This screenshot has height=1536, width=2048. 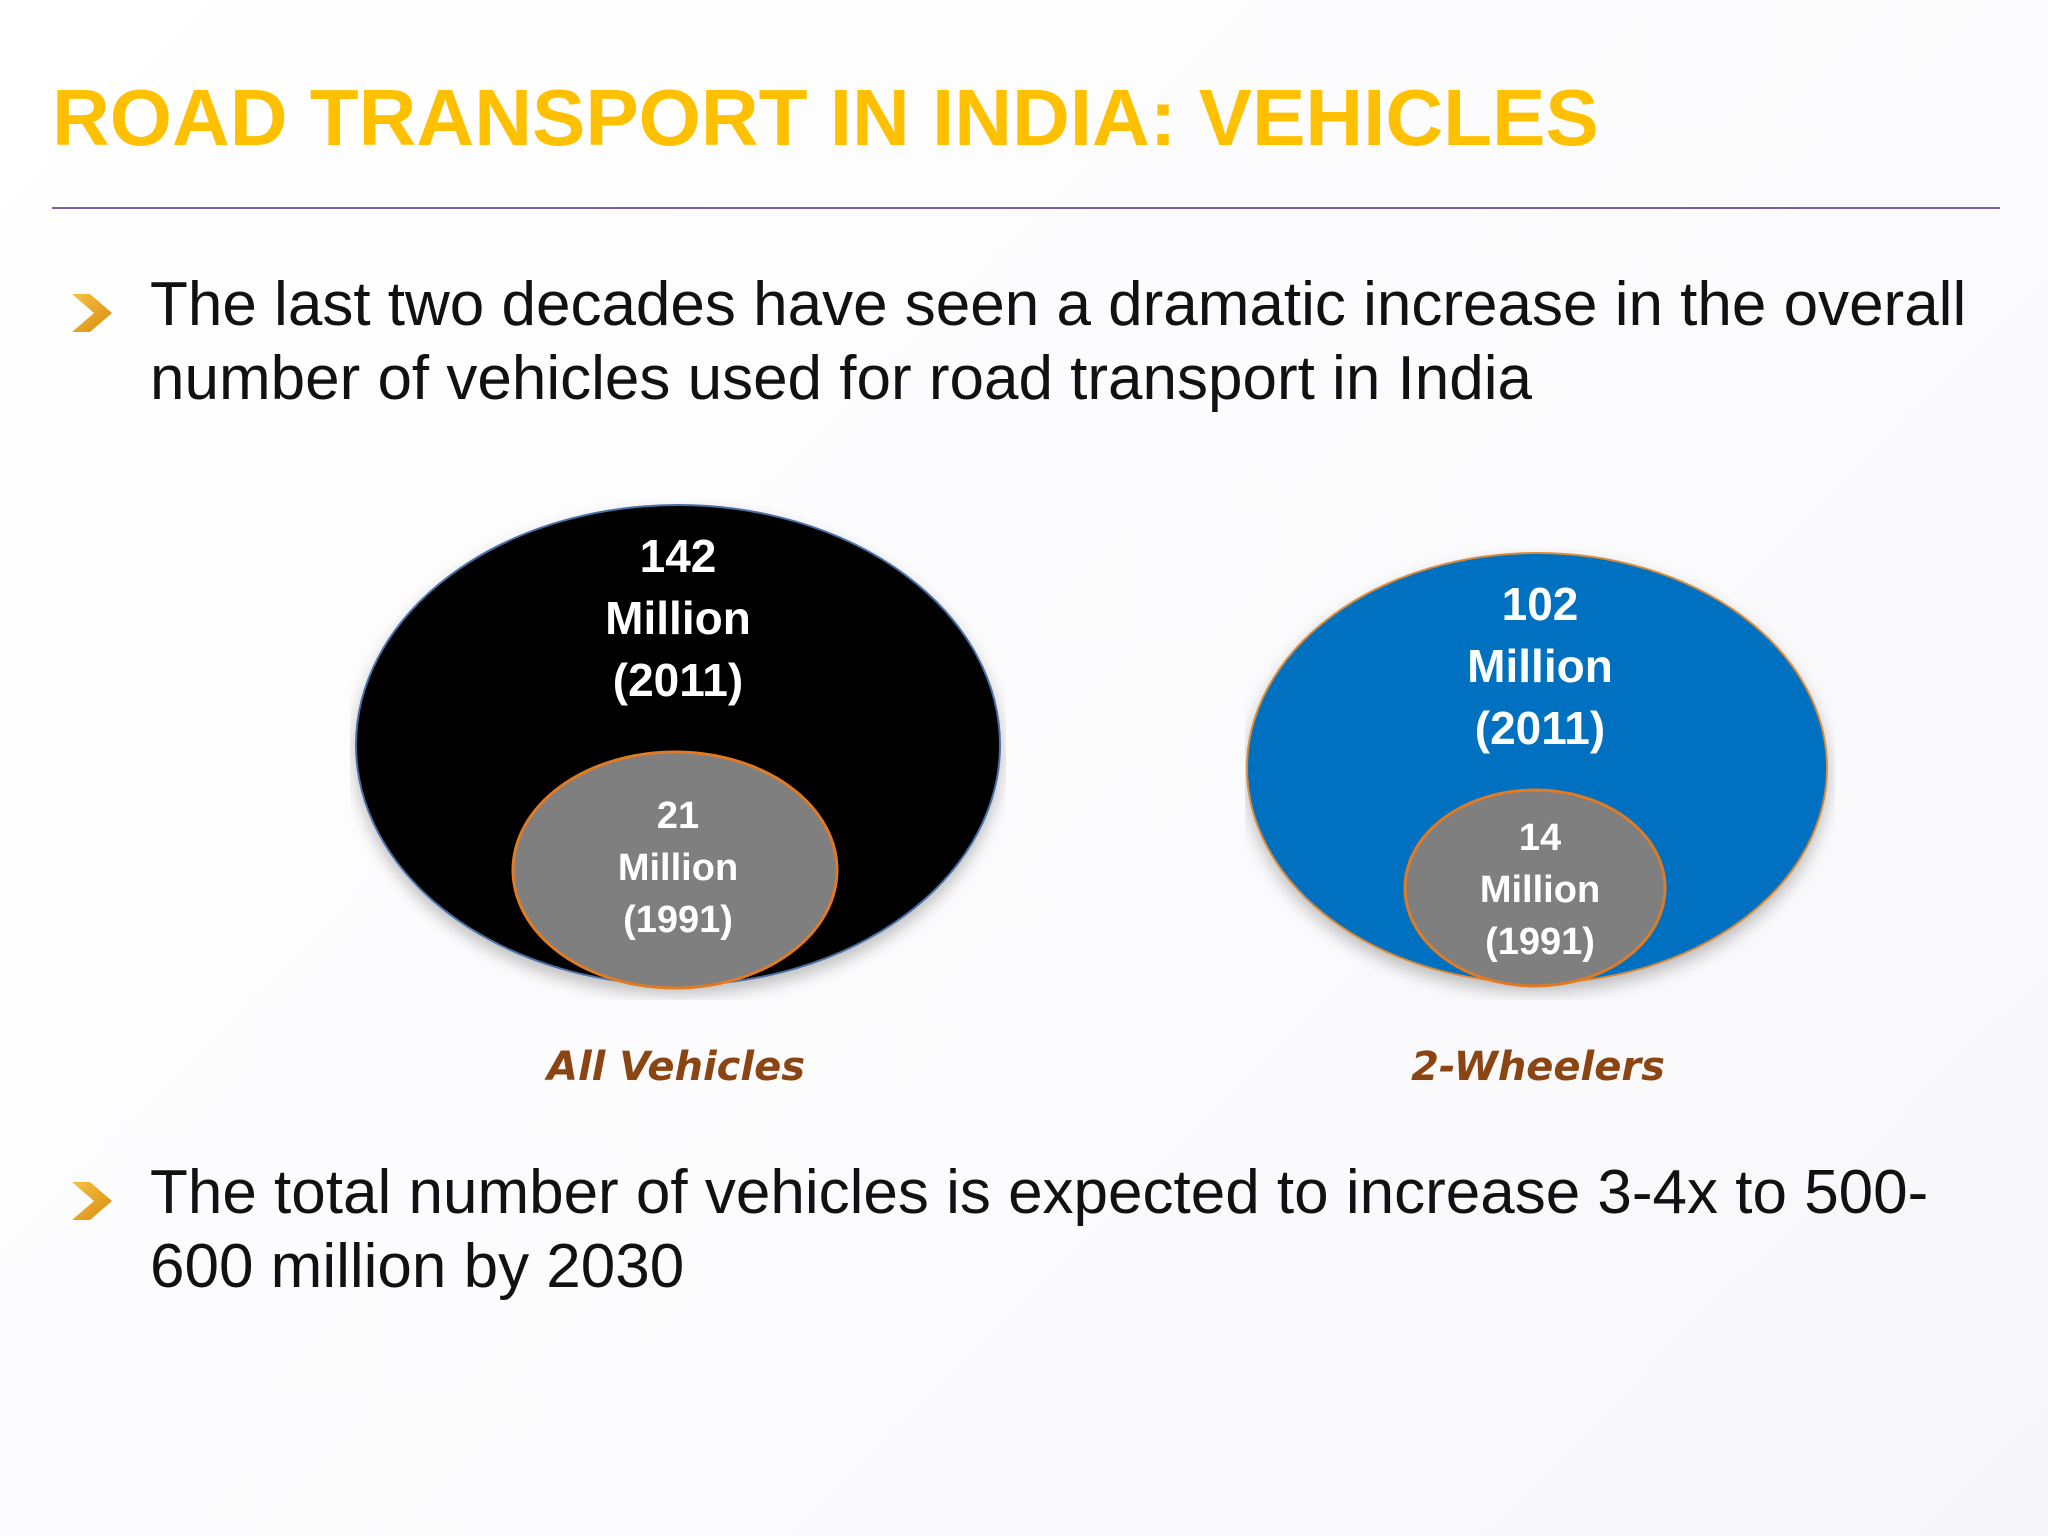 I want to click on inner-value: 21, so click(x=678, y=816).